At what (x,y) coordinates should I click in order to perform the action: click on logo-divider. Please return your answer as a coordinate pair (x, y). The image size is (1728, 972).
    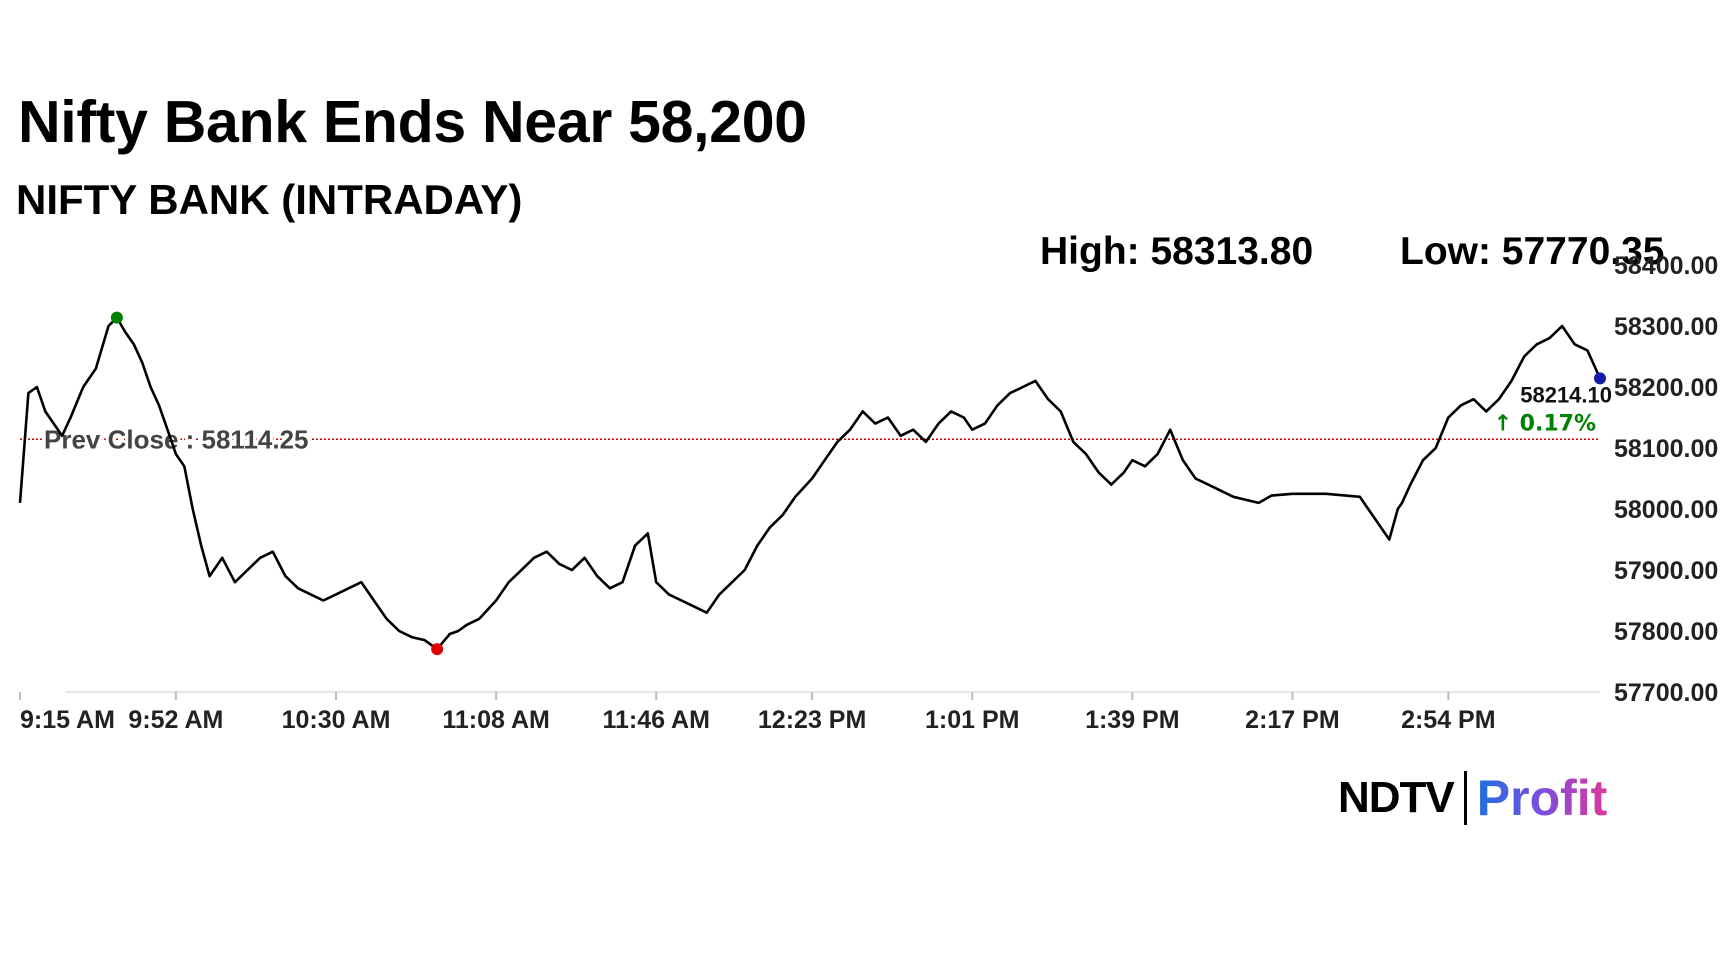
    Looking at the image, I should click on (1465, 798).